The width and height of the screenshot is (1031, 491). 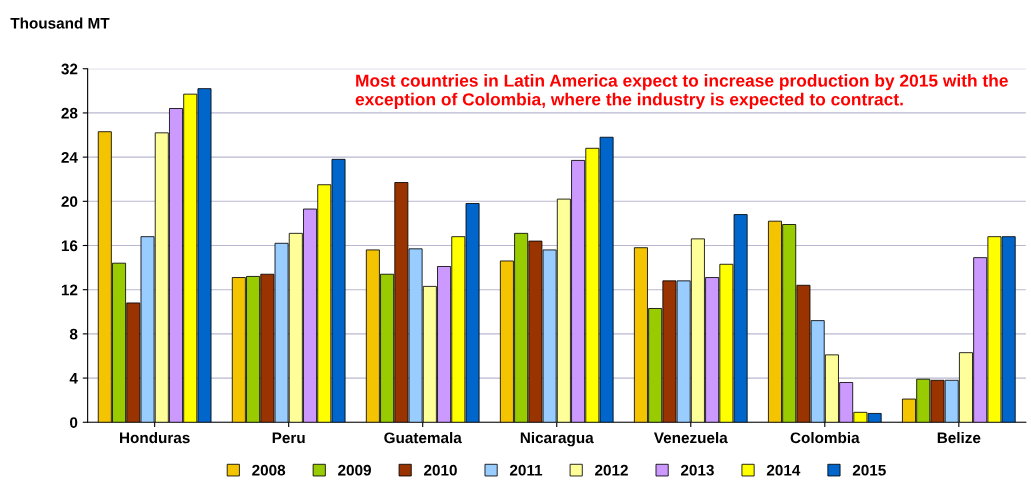 What do you see at coordinates (288, 438) in the screenshot?
I see `x-tick-label: Peru` at bounding box center [288, 438].